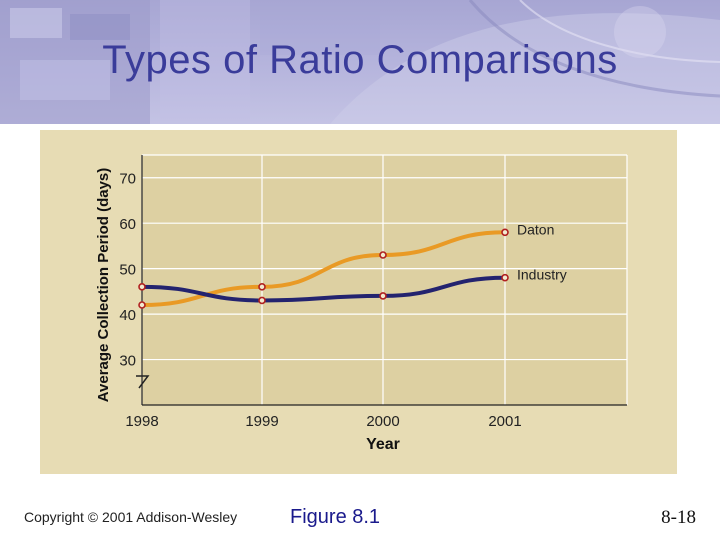  What do you see at coordinates (262, 300) in the screenshot?
I see `data-point-industry-1999` at bounding box center [262, 300].